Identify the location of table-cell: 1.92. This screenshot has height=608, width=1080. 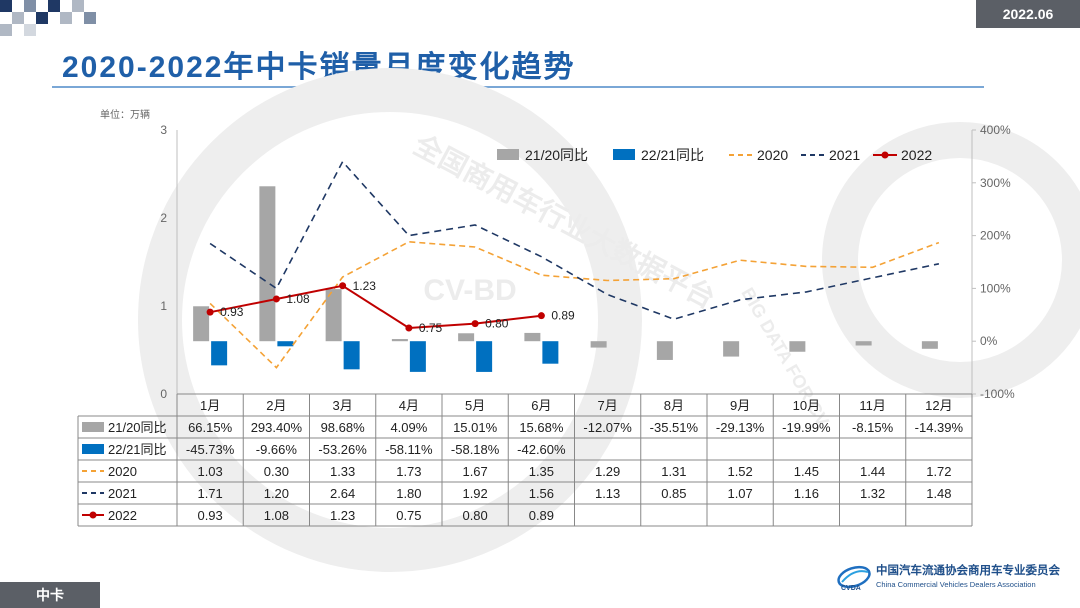
(474, 493).